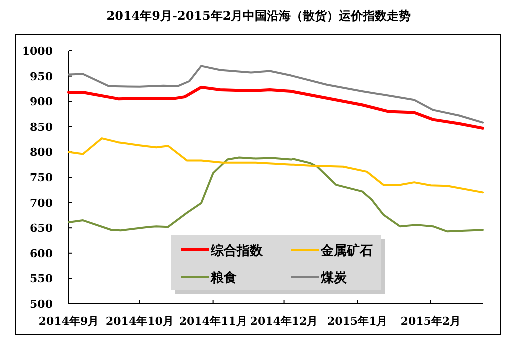  I want to click on legend-label: 煤炭, so click(334, 278).